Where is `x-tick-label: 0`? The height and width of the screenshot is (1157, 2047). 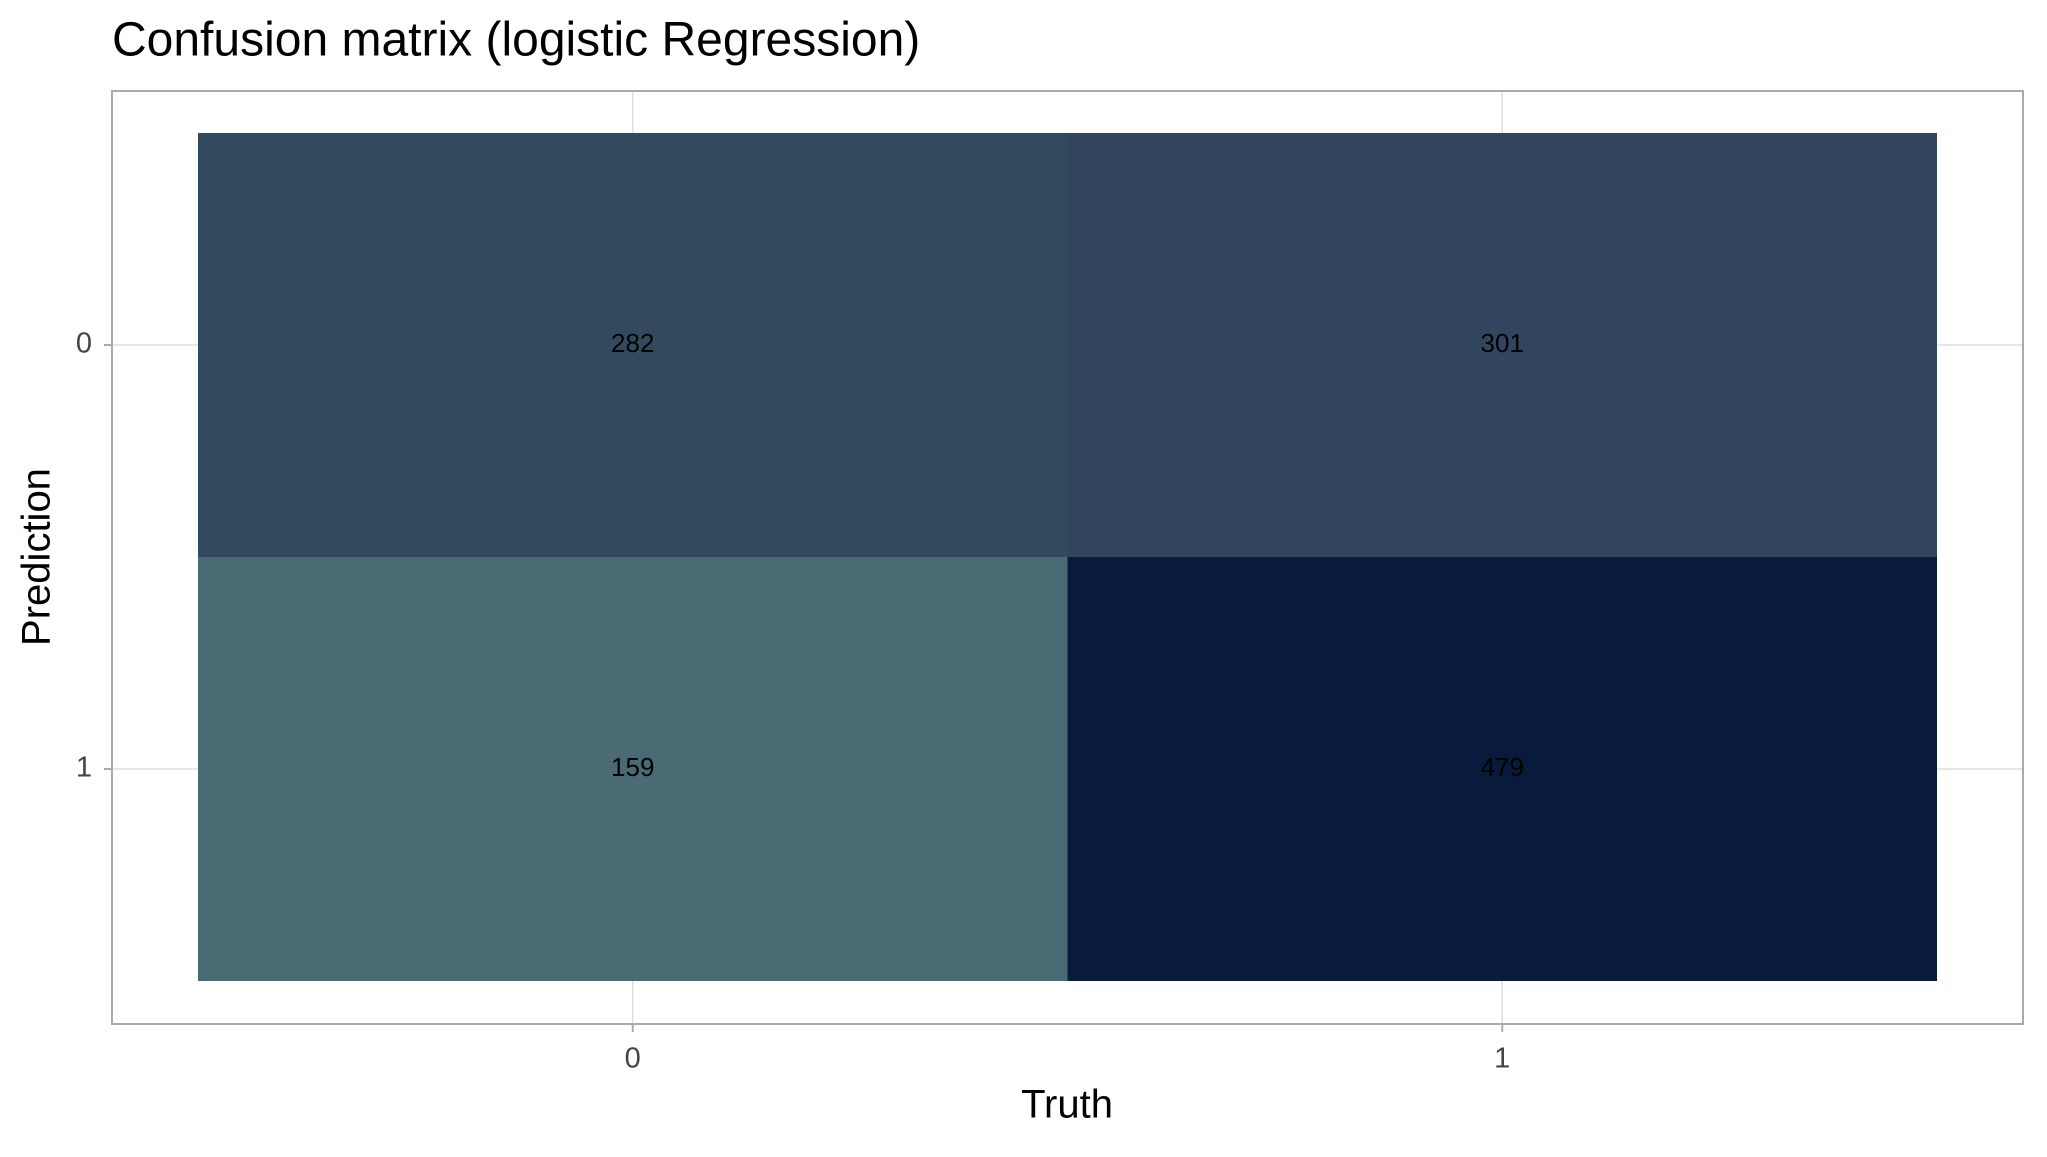
x-tick-label: 0 is located at coordinates (633, 1059).